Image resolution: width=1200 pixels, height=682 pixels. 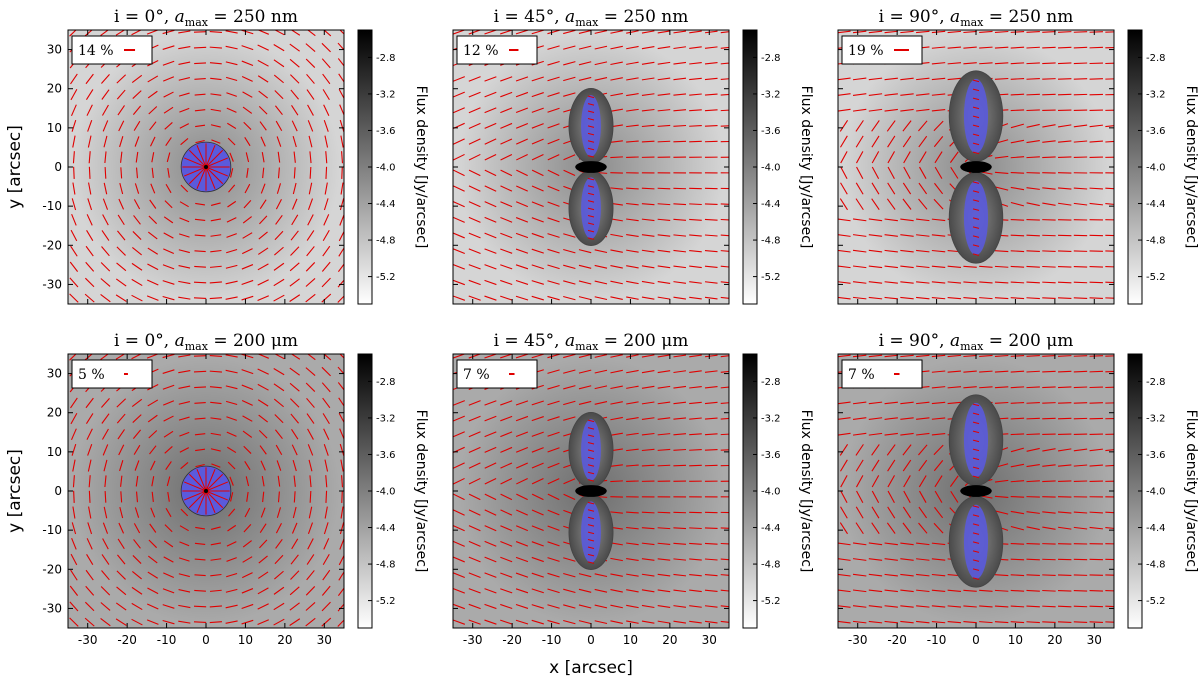 What do you see at coordinates (386, 418) in the screenshot?
I see `colorbar-tick-label: -3.2` at bounding box center [386, 418].